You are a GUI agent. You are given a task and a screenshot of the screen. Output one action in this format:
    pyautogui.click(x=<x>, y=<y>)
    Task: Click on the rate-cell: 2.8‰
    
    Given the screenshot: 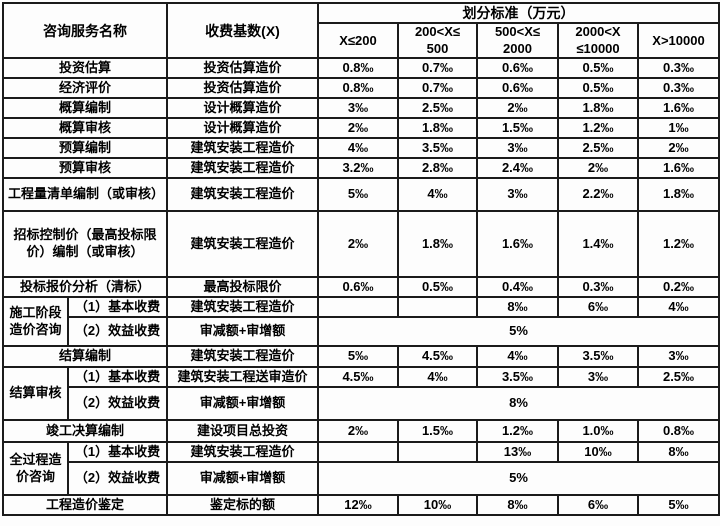 What is the action you would take?
    pyautogui.click(x=437, y=168)
    